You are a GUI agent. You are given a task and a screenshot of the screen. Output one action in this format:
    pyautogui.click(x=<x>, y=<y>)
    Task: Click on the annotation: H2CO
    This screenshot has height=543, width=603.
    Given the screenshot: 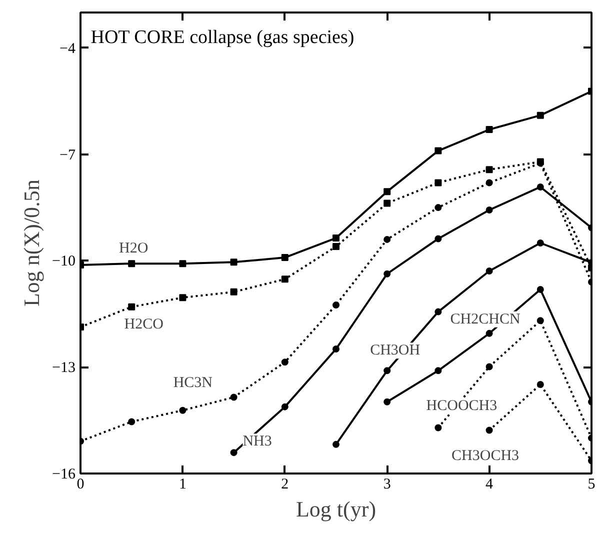 What is the action you would take?
    pyautogui.click(x=144, y=324)
    